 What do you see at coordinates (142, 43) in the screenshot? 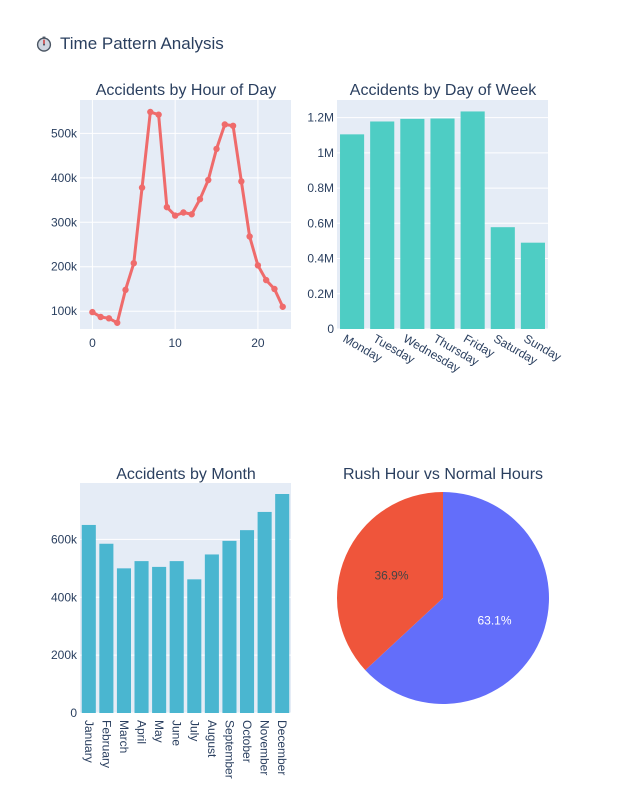
I see `figure-title-text: Time Pattern Analysis` at bounding box center [142, 43].